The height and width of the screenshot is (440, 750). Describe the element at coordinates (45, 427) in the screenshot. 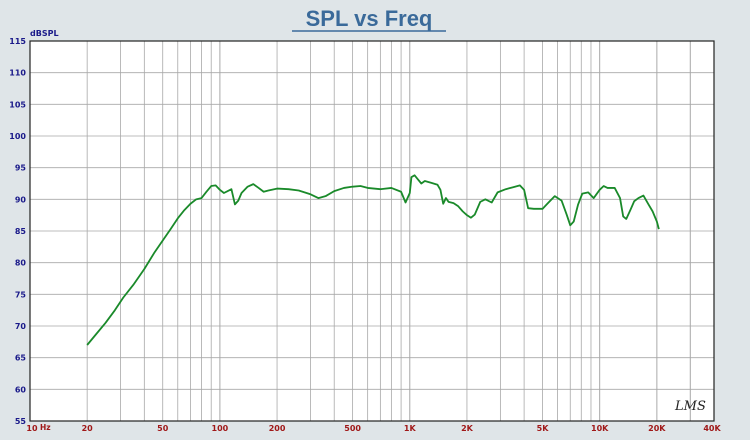

I see `x-axis-unit: Hz` at that location.